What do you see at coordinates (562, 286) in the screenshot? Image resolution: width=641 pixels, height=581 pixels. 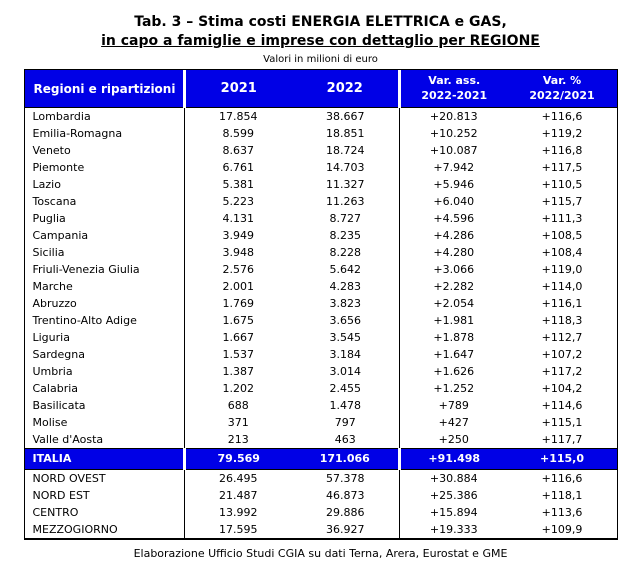 I see `value-var-pct: +114,0` at bounding box center [562, 286].